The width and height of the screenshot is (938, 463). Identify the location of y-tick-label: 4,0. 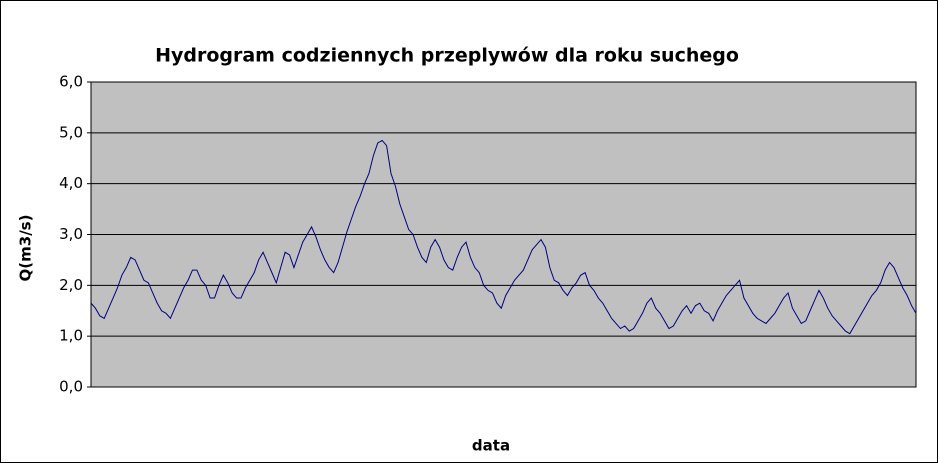
(71, 183).